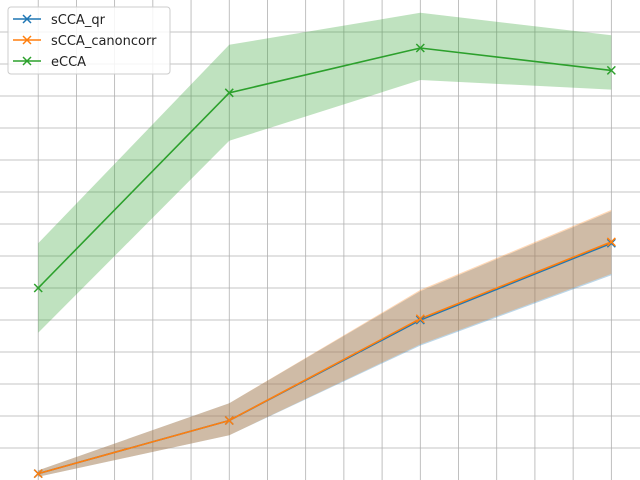 The height and width of the screenshot is (480, 640). Describe the element at coordinates (49, 62) in the screenshot. I see `legend-item-2: eCCA` at that location.